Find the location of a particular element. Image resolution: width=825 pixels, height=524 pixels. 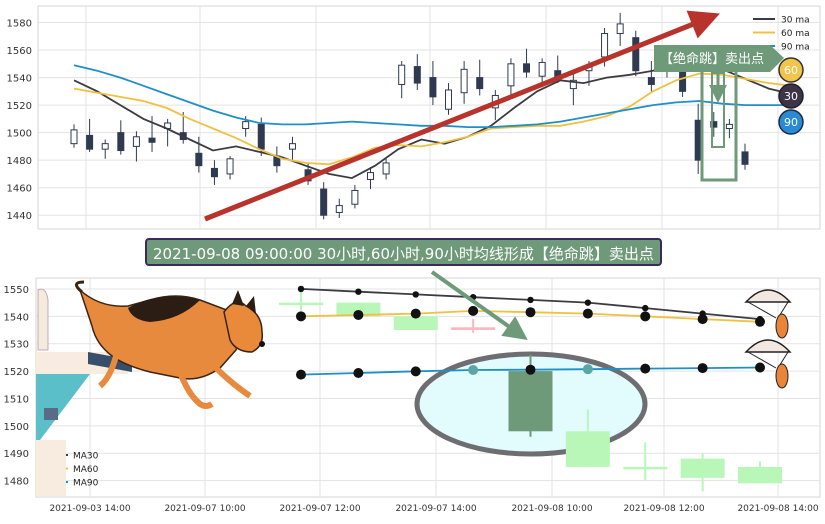

bottom-ytick-label: 1550 is located at coordinates (16, 290).